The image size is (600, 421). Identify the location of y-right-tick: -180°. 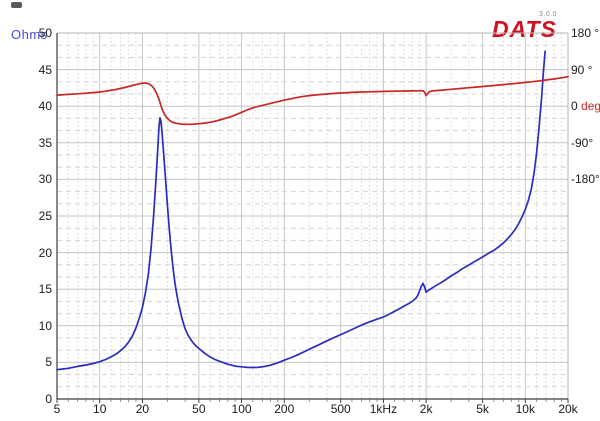
(585, 179).